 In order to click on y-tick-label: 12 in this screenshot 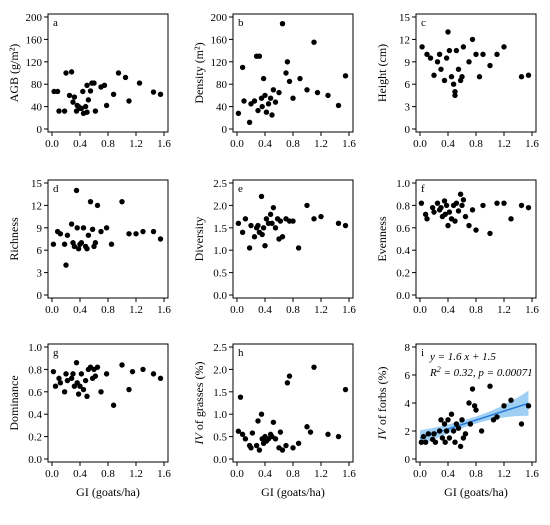, I will do `click(404, 40)`.